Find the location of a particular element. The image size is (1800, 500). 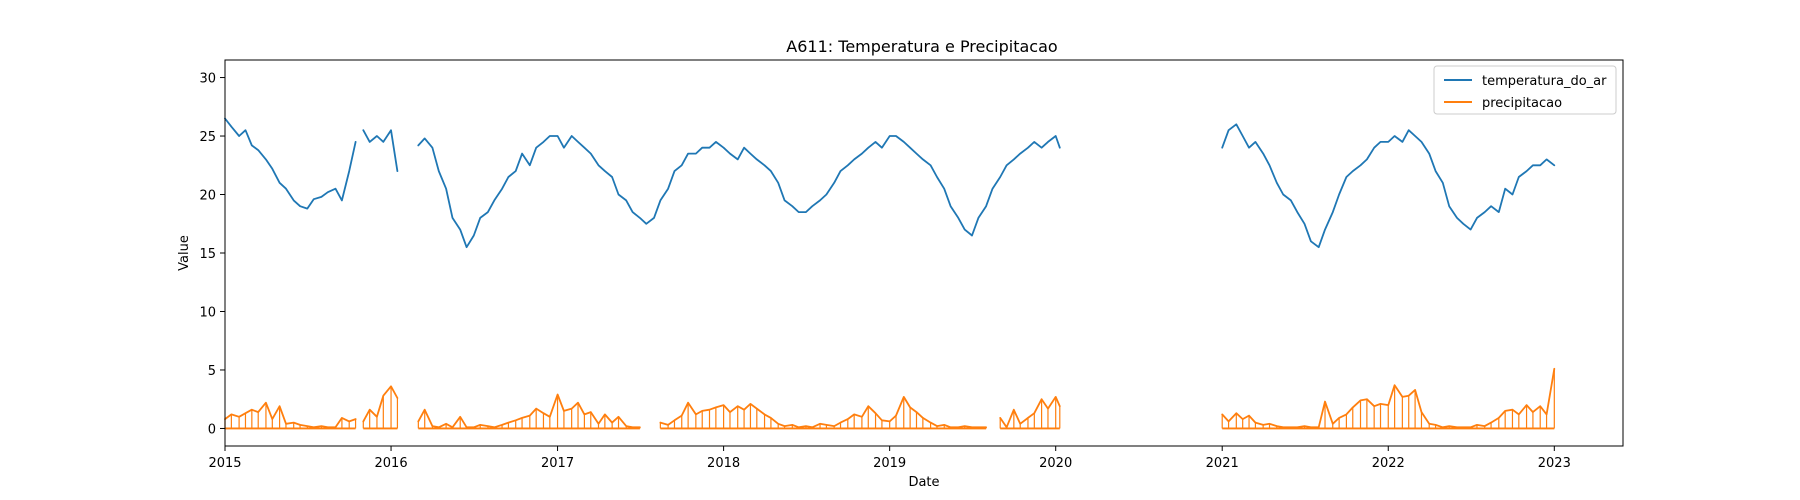

x-tick-label-2023: 2023 is located at coordinates (1554, 463).